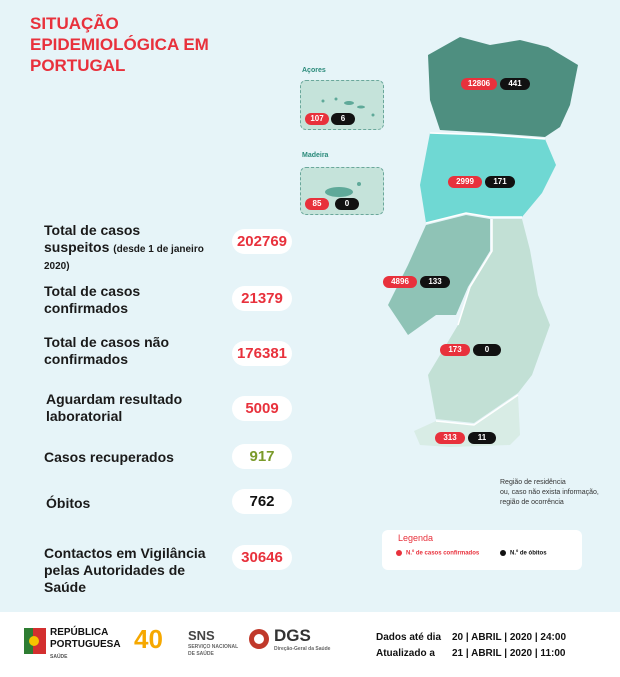 This screenshot has height=677, width=620. Describe the element at coordinates (114, 407) in the screenshot. I see `stat-label-aguardam: Aguardam resultado laboratorial` at that location.